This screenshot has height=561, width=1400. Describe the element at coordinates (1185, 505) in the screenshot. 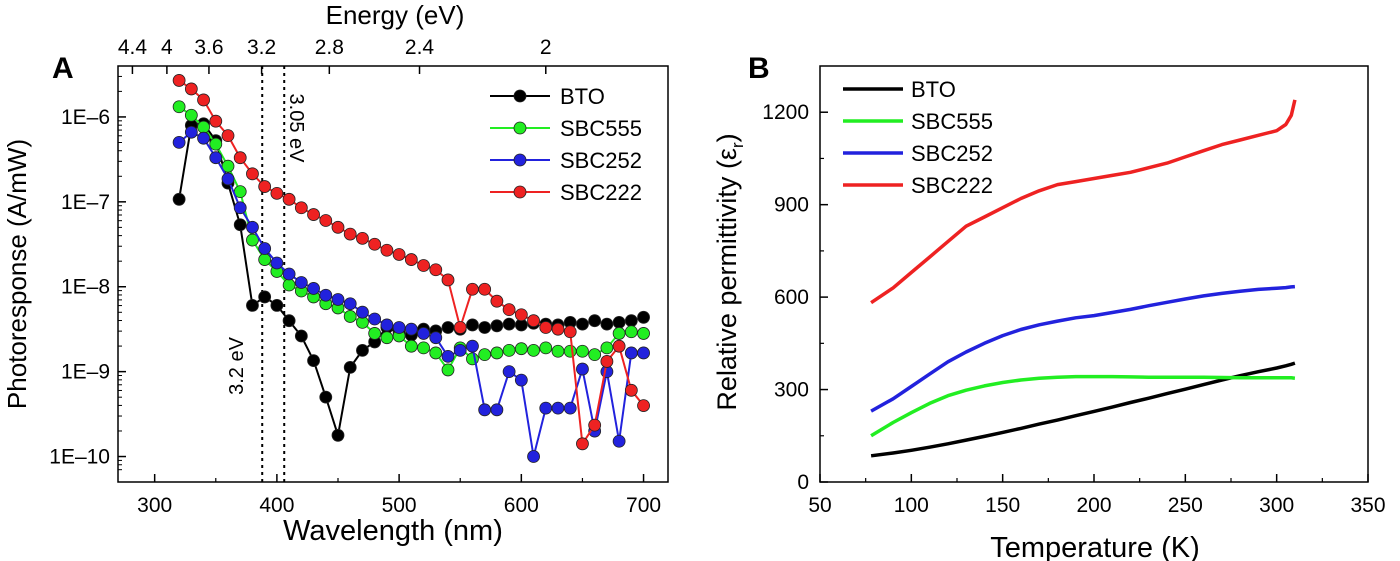

I see `x-tick-label: 250` at that location.